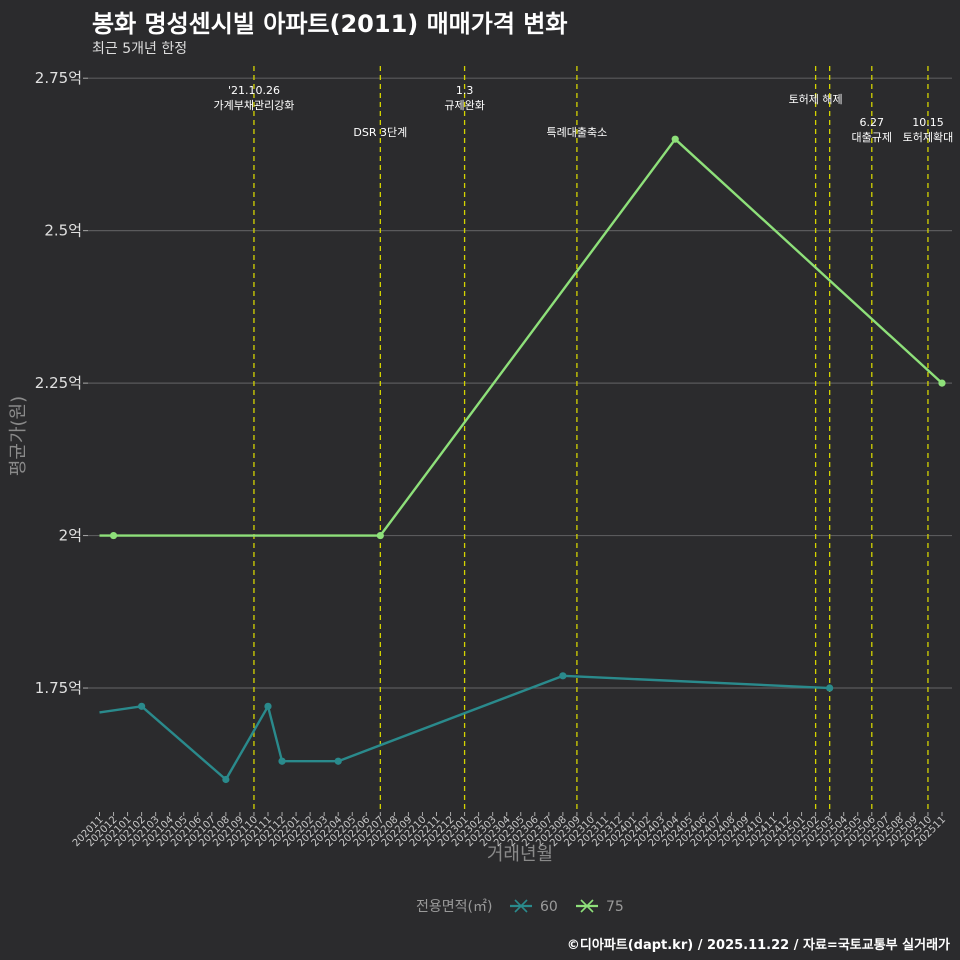  What do you see at coordinates (465, 90) in the screenshot?
I see `event-label: 1.3` at bounding box center [465, 90].